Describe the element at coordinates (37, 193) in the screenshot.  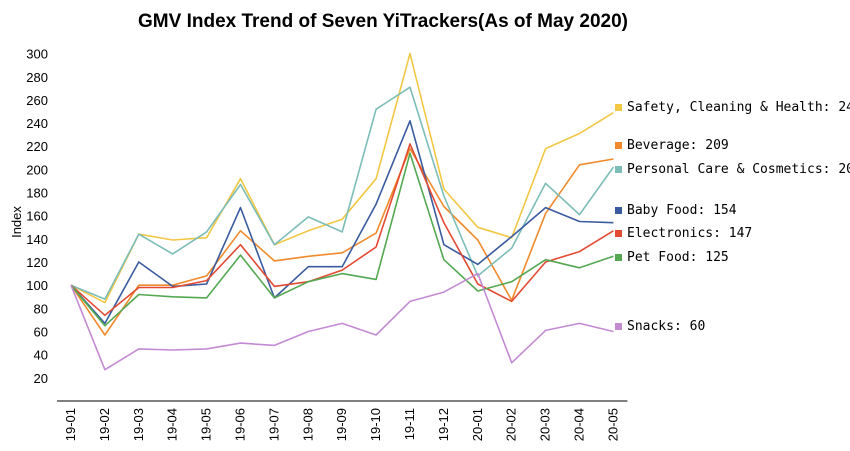
I see `y-tick-label: 180` at that location.